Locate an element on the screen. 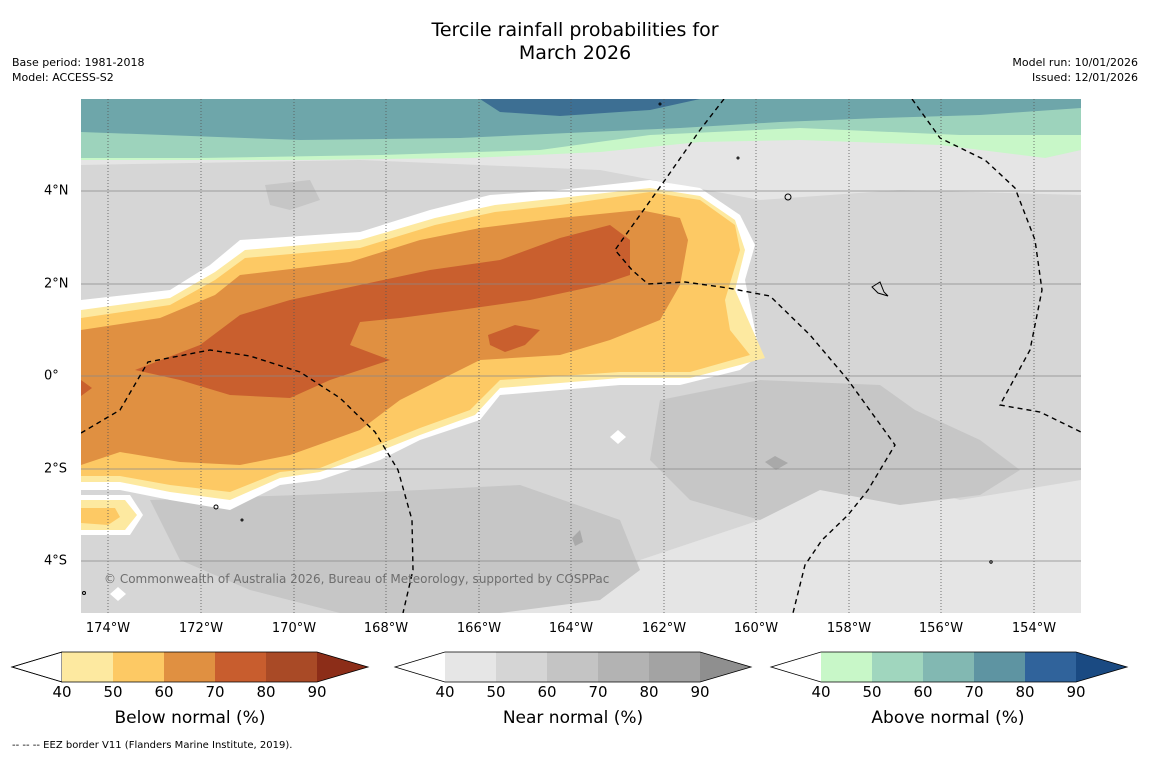 Image resolution: width=1150 pixels, height=758 pixels. below-normal-70-patch is located at coordinates (514, 338).